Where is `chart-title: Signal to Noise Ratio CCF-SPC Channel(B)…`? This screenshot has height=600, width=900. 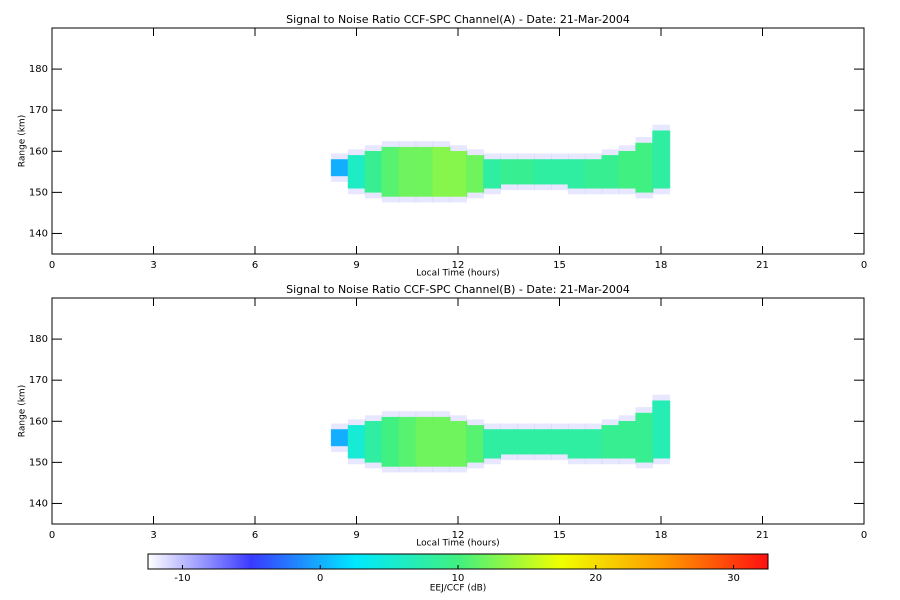
chart-title: Signal to Noise Ratio CCF-SPC Channel(B)… is located at coordinates (458, 289).